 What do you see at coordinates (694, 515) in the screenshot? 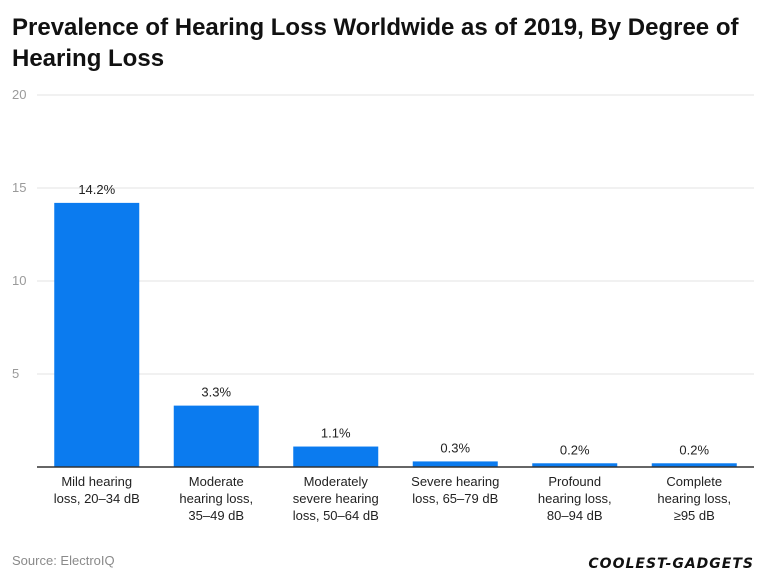
I see `x-tick-label: ≥95 dB` at bounding box center [694, 515].